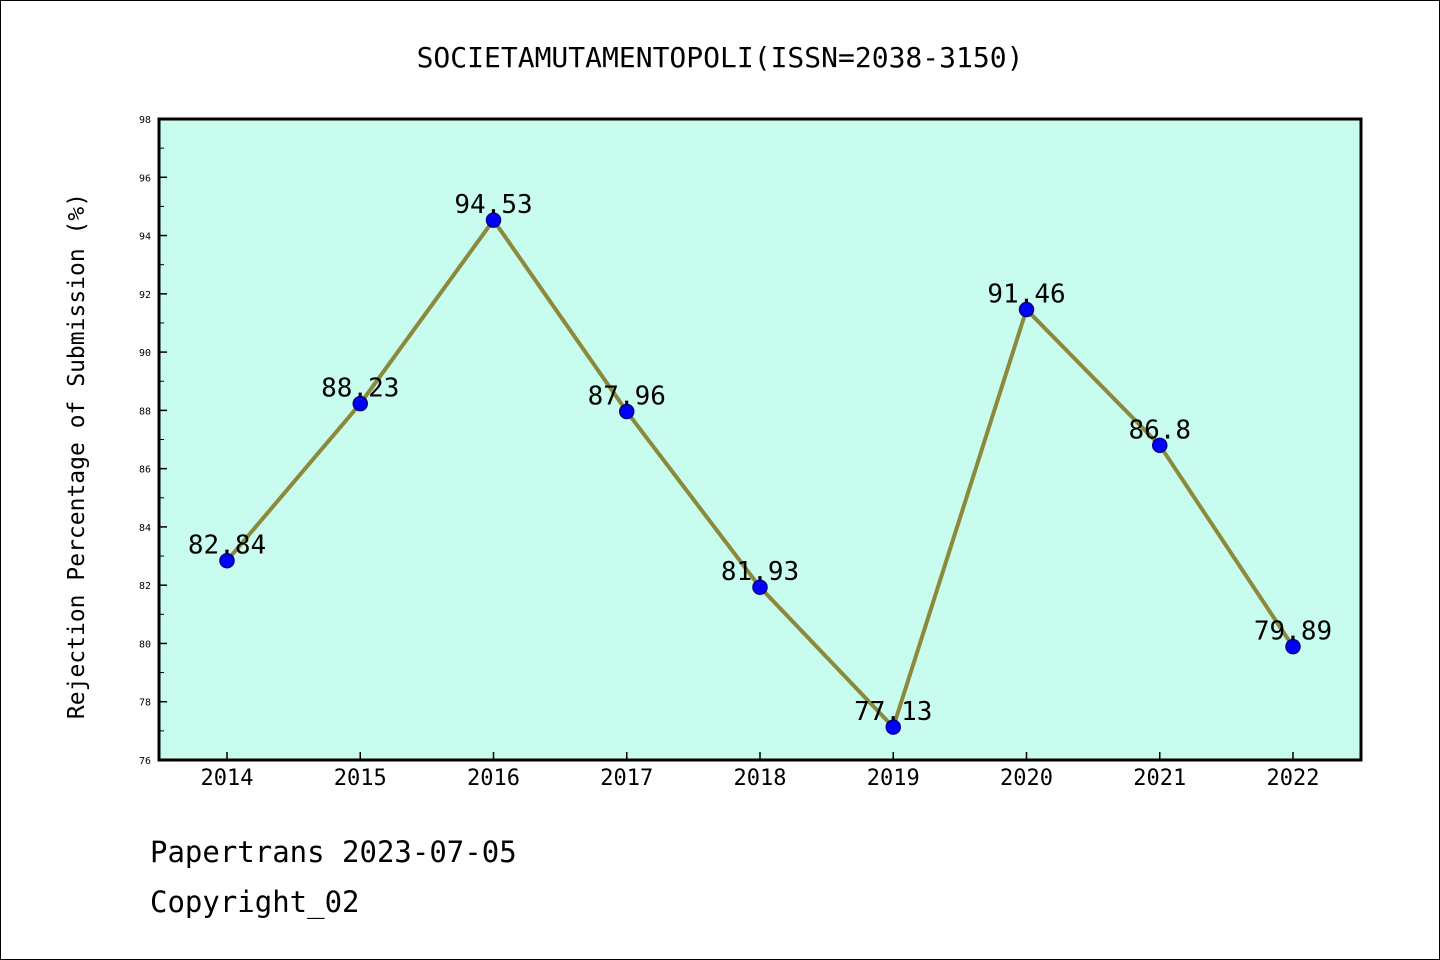 This screenshot has width=1440, height=960. Describe the element at coordinates (627, 397) in the screenshot. I see `data-label: 87.96` at that location.